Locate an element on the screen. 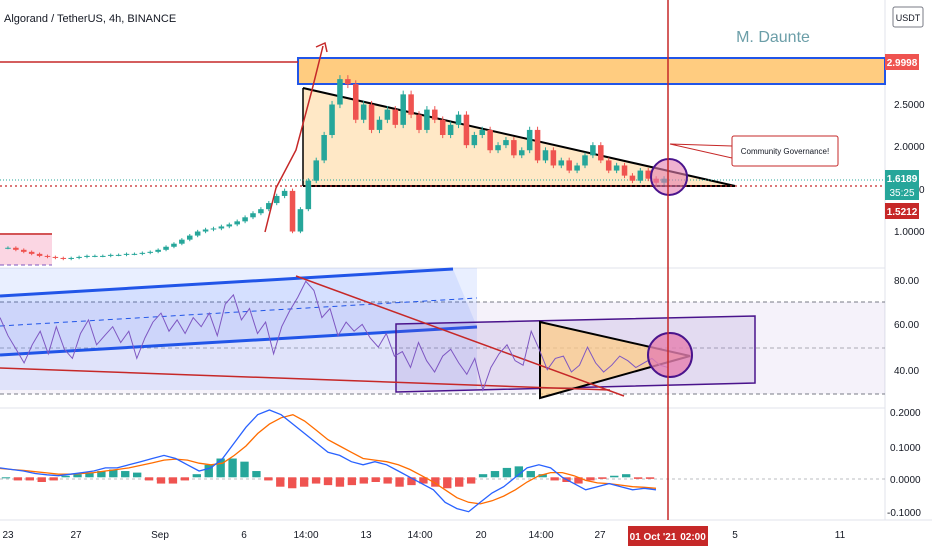 This screenshot has width=932, height=550. time-tick: 6 is located at coordinates (244, 535).